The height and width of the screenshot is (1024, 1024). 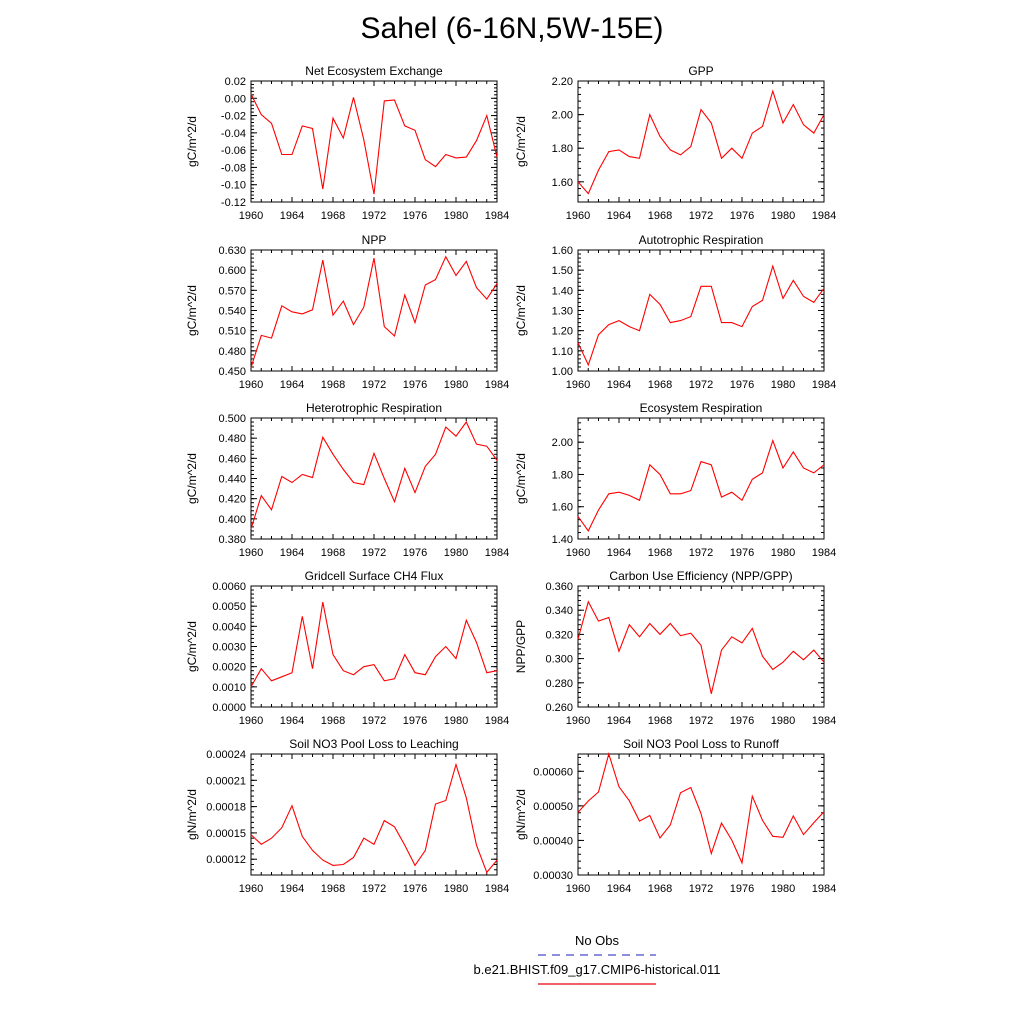 What do you see at coordinates (229, 587) in the screenshot?
I see `y-tick-label: 0.0060` at bounding box center [229, 587].